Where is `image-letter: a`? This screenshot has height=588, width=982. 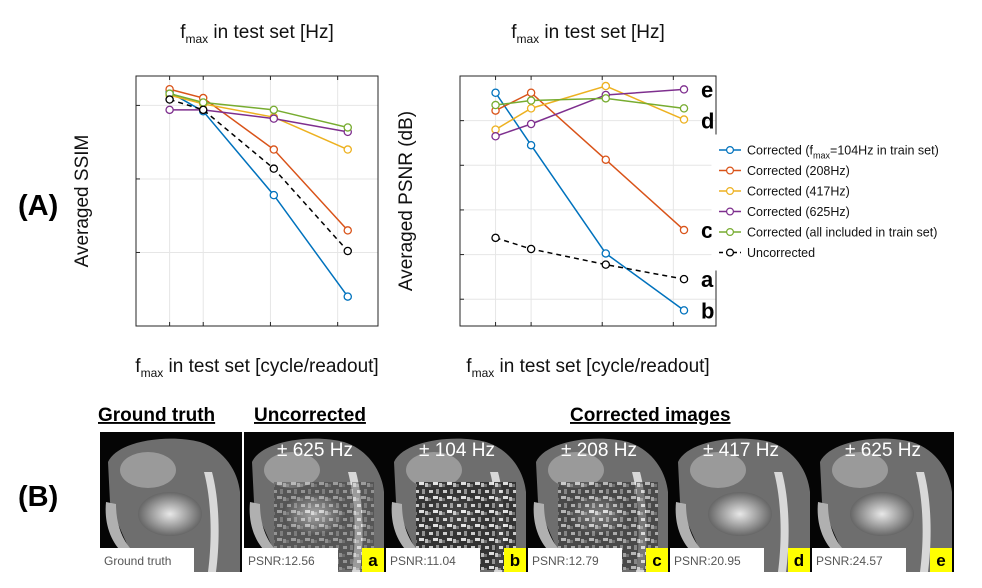 image-letter: a is located at coordinates (373, 560).